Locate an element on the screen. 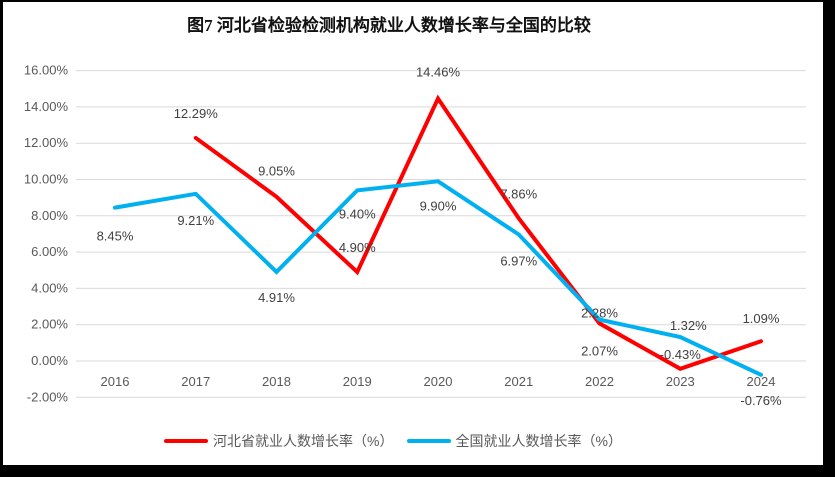  svg-text: 1.09% is located at coordinates (761, 318).